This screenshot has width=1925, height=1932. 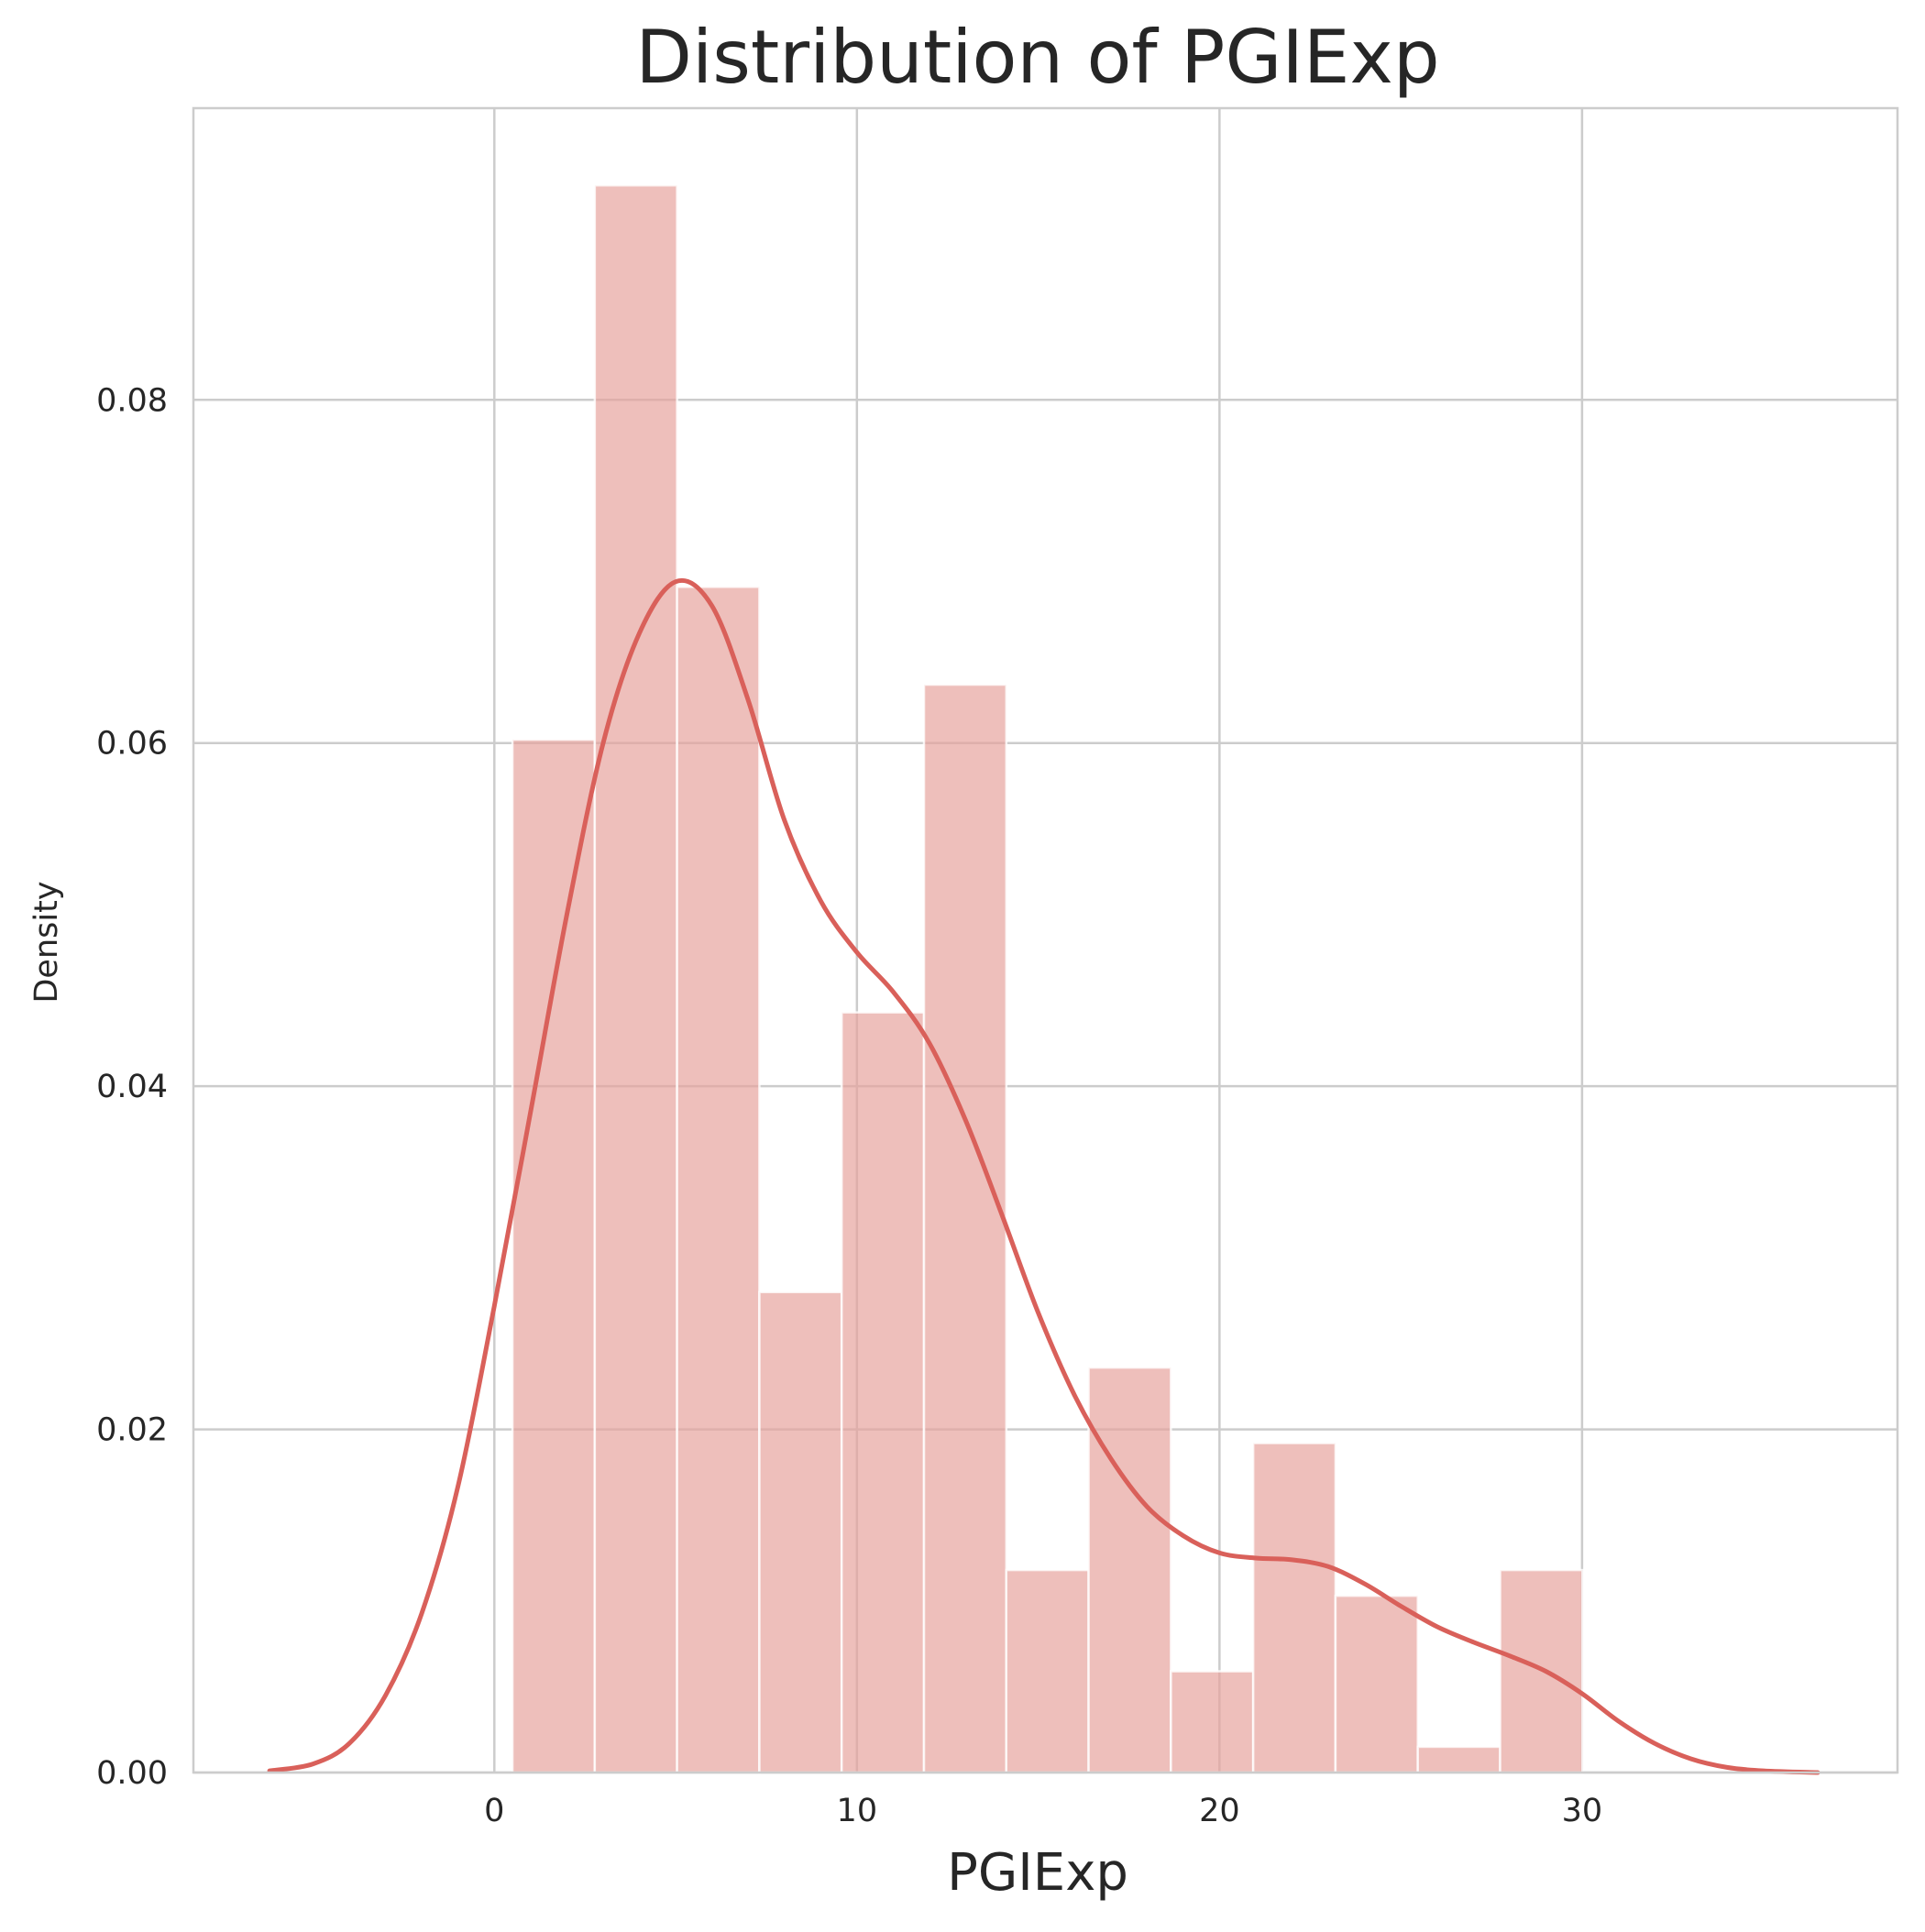 I want to click on y-tick-label: 0.06, so click(x=132, y=744).